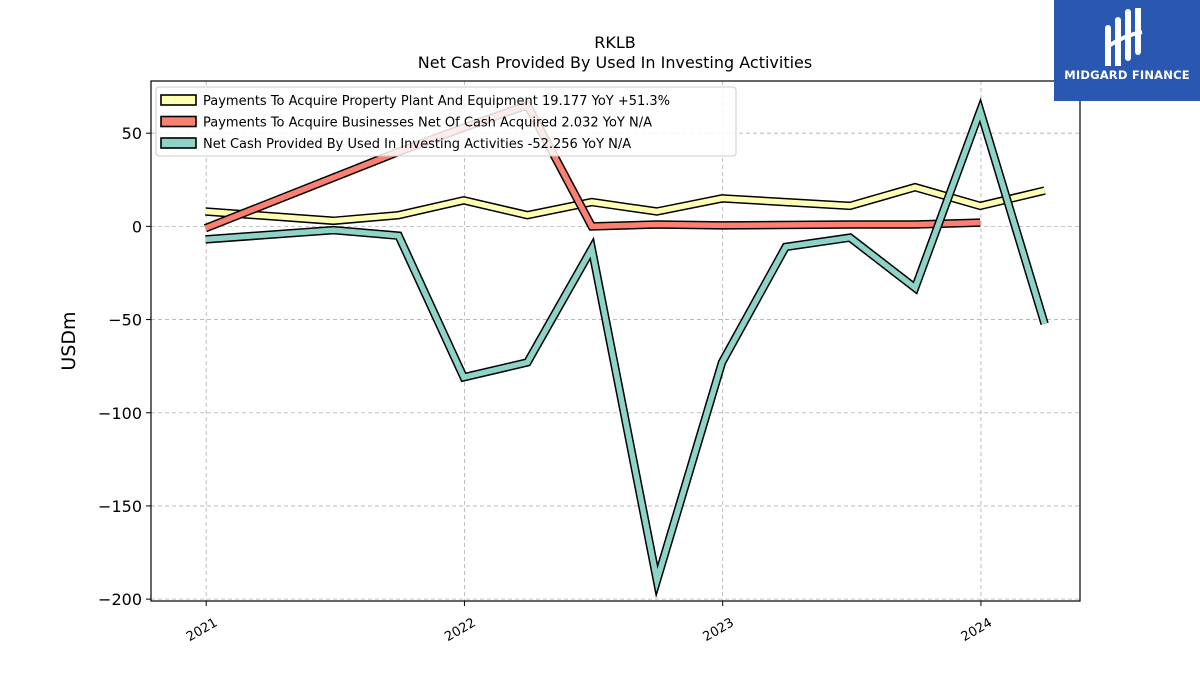 The height and width of the screenshot is (675, 1200). Describe the element at coordinates (1123, 37) in the screenshot. I see `logo-mark-icon` at that location.